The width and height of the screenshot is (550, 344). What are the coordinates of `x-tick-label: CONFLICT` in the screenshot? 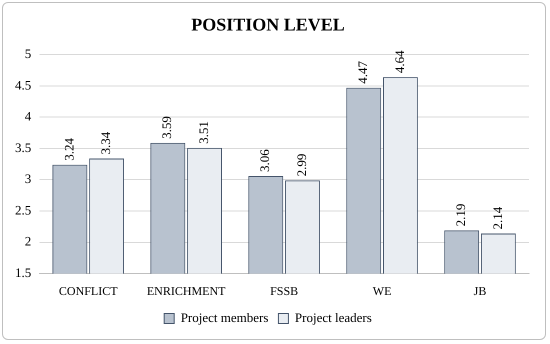 It's located at (88, 291).